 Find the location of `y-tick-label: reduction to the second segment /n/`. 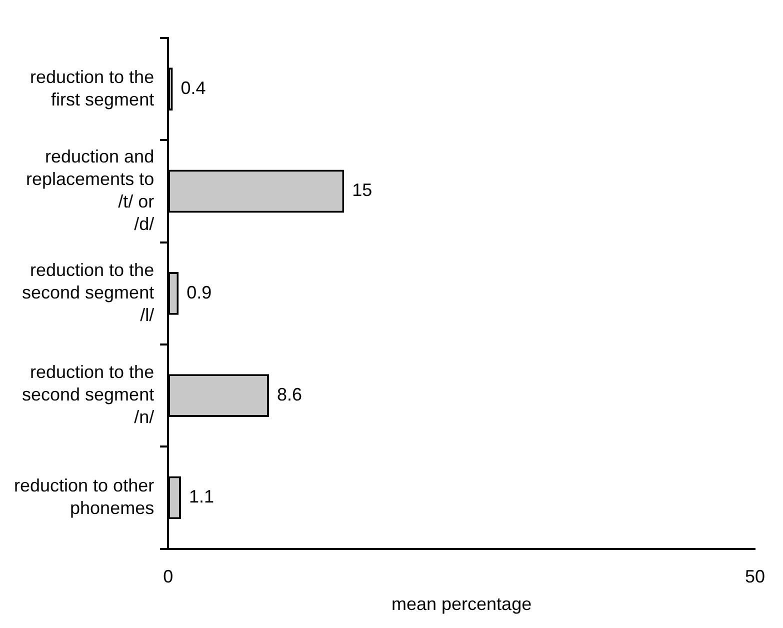

y-tick-label: reduction to the second segment /n/ is located at coordinates (88, 395).